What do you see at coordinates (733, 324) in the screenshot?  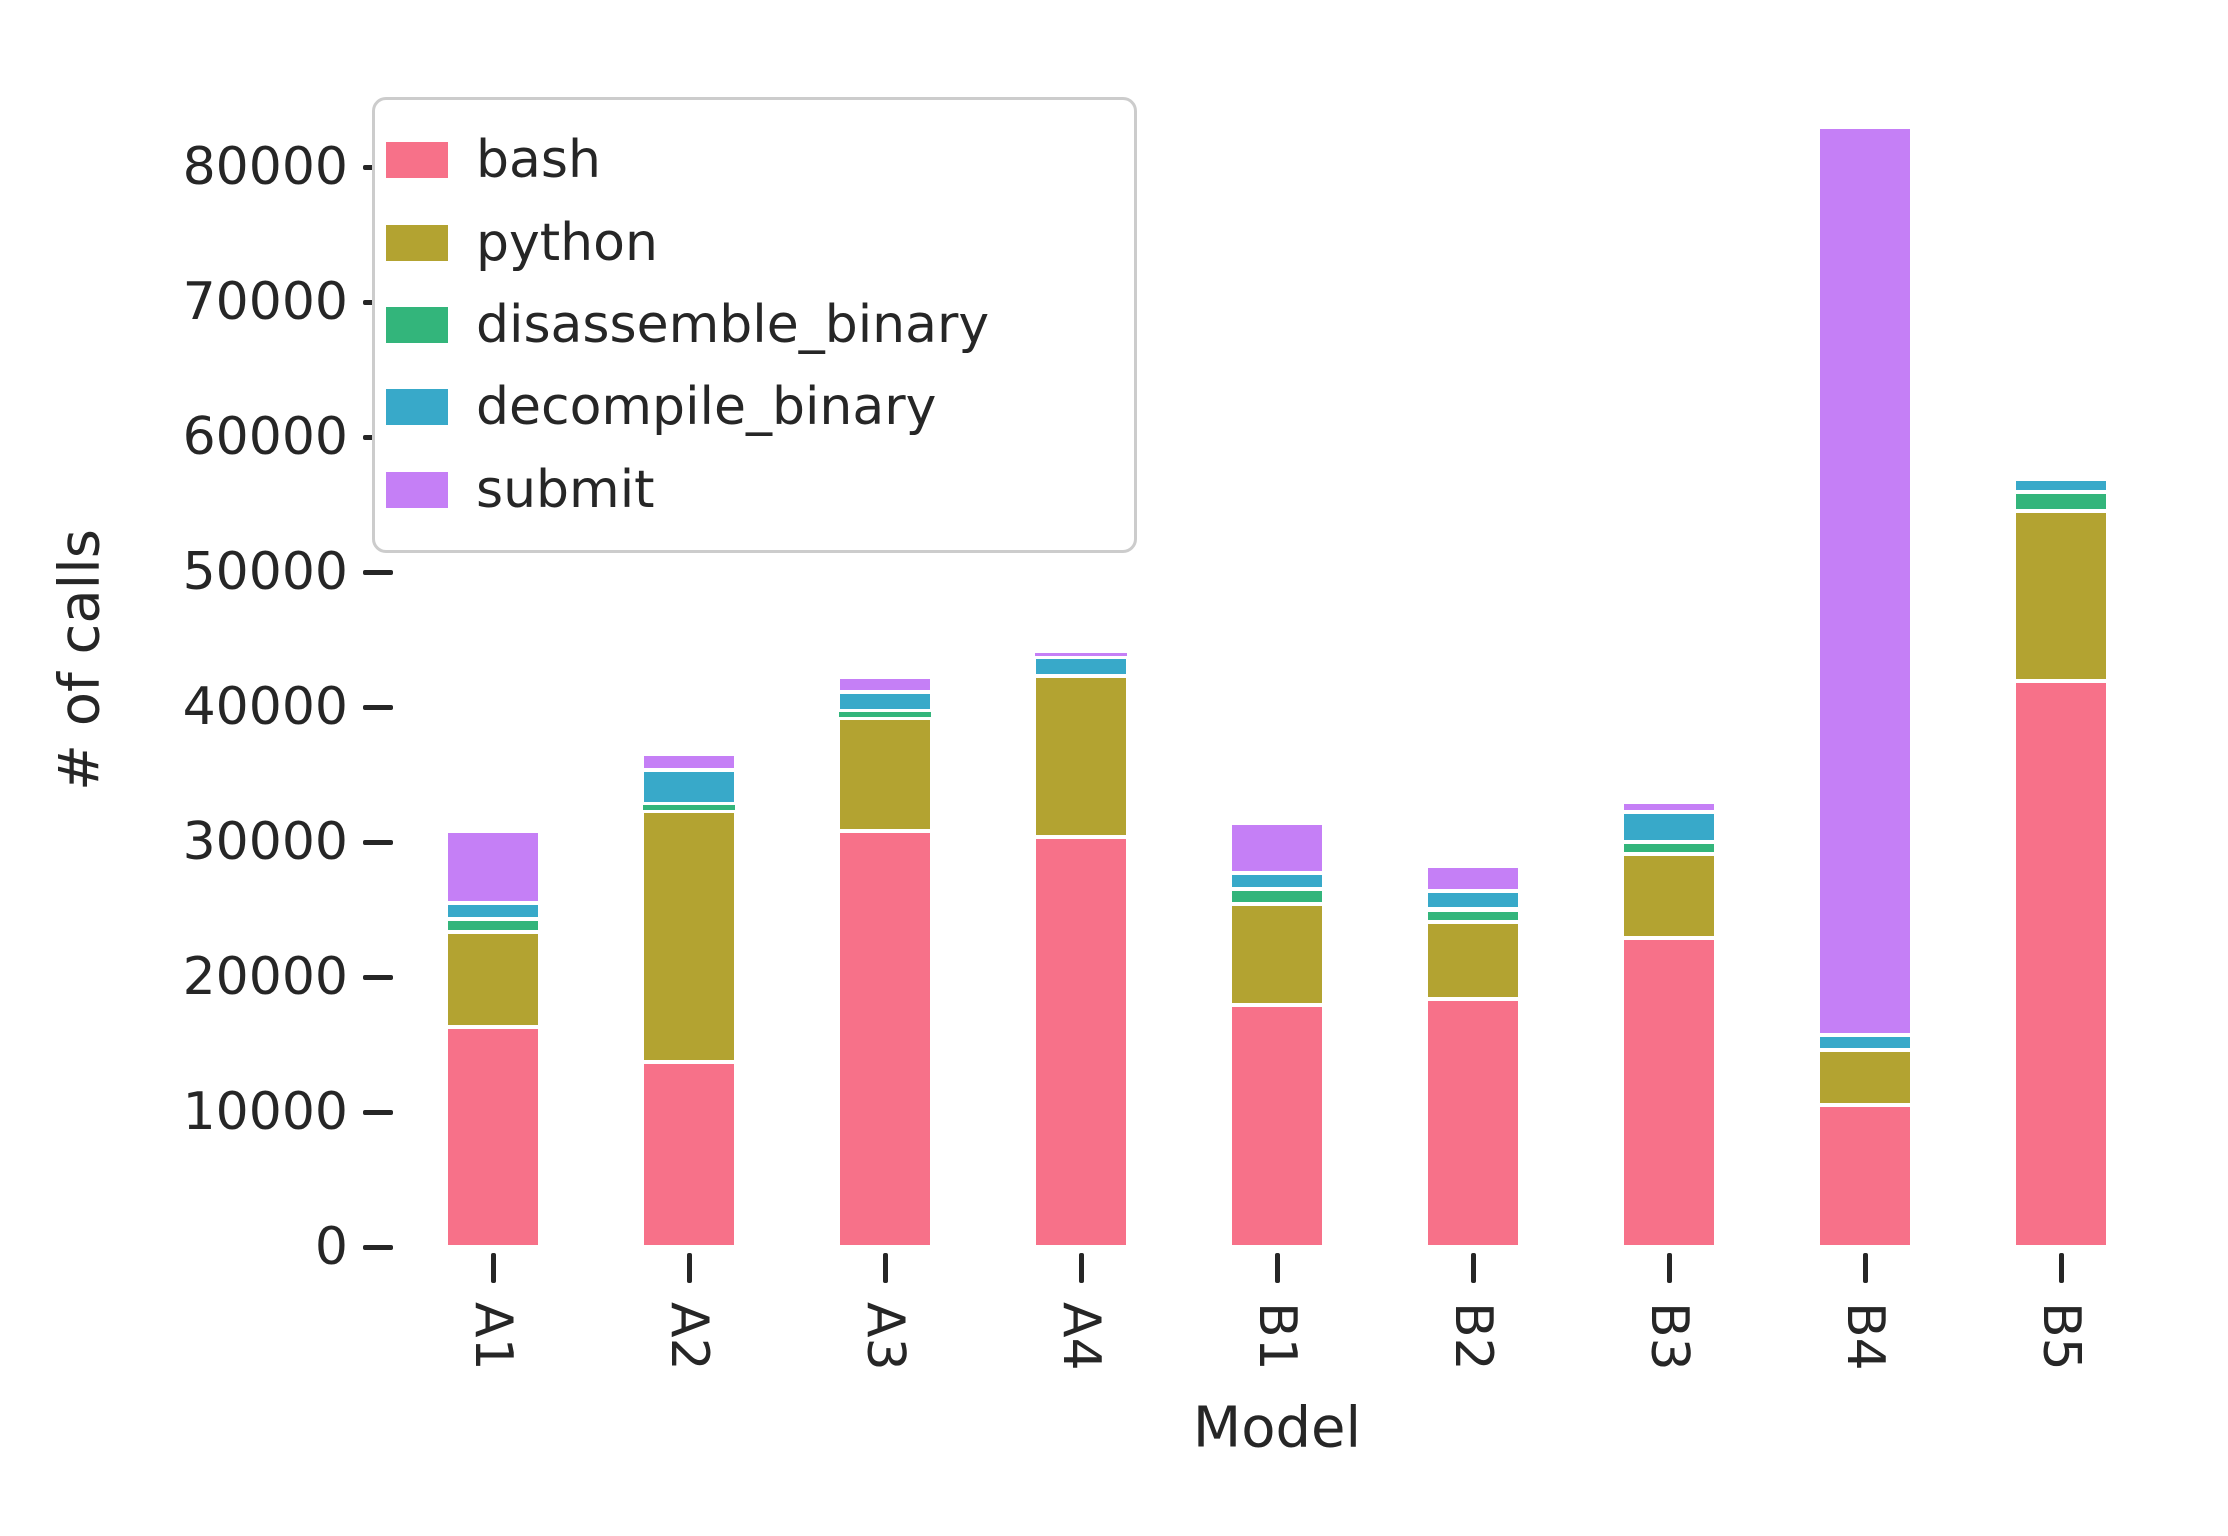 I see `legend-label: disassemble_binary` at bounding box center [733, 324].